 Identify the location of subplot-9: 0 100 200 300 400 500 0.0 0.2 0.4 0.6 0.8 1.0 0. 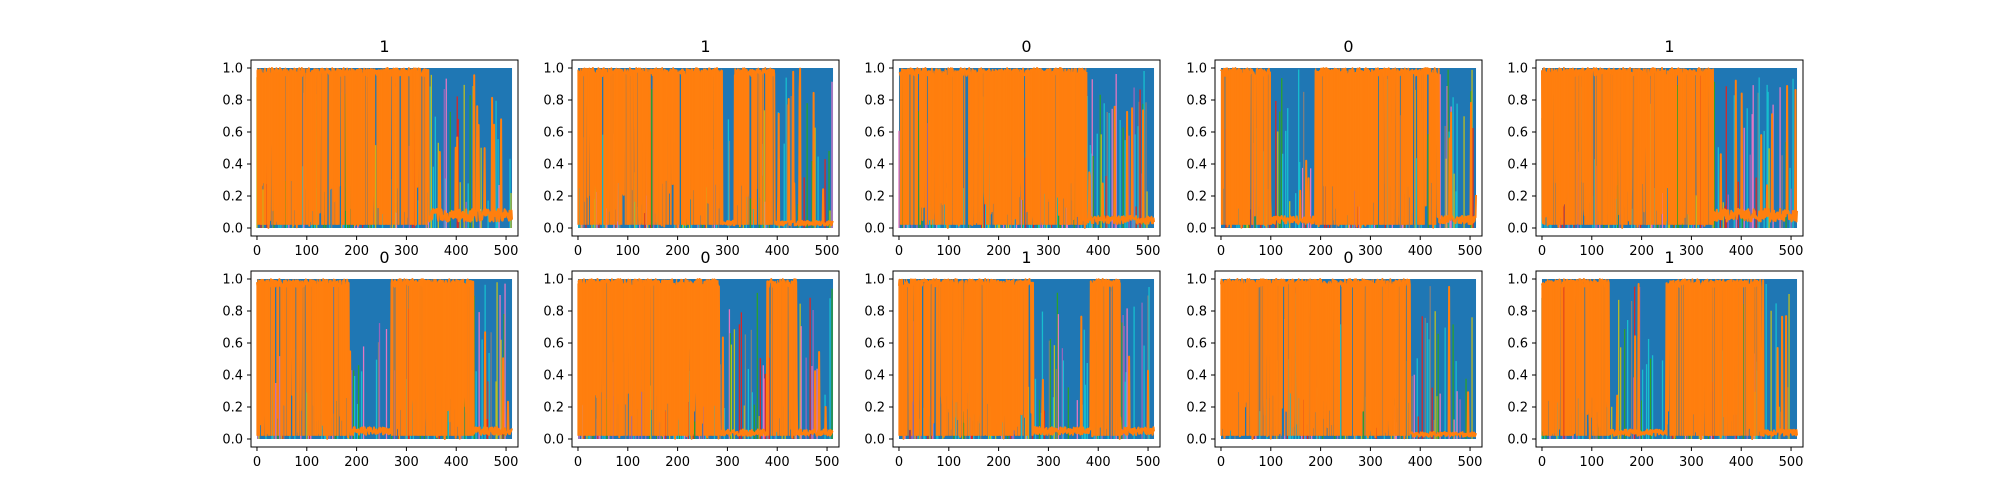
(1334, 359).